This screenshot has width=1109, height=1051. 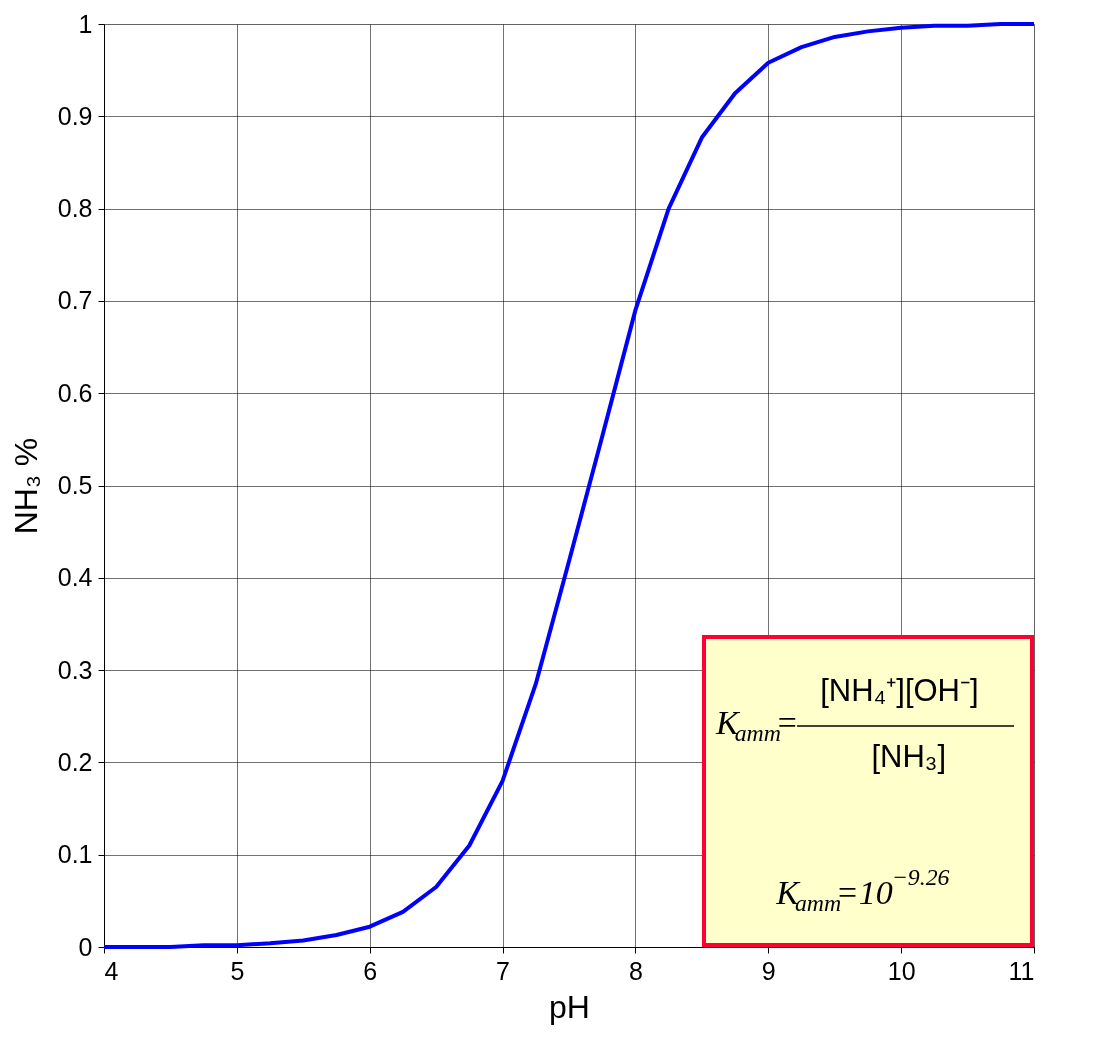 I want to click on y-tick-label: 0.3, so click(x=75, y=669).